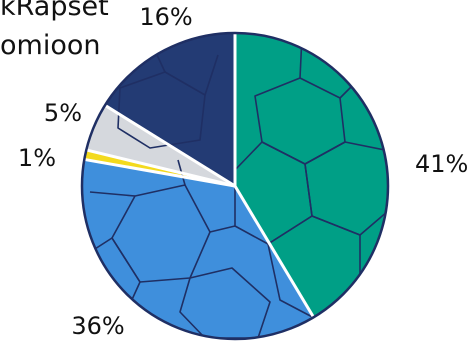  Describe the element at coordinates (441, 164) in the screenshot. I see `slice-label: 41%` at that location.